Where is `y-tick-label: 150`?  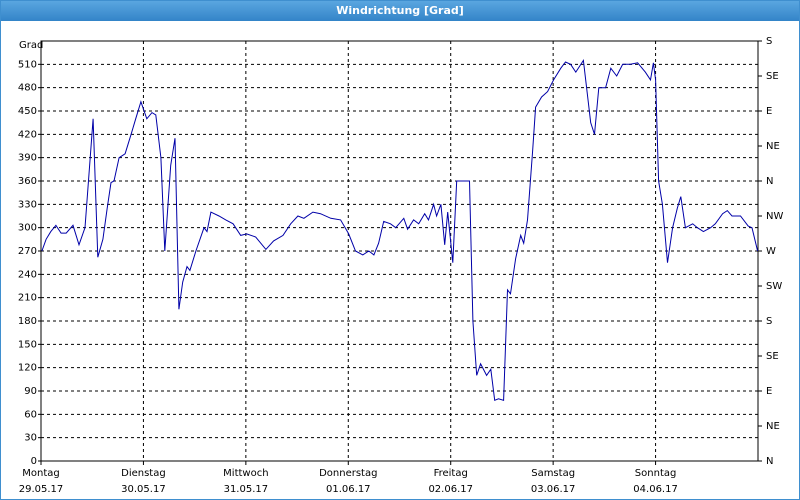 y-tick-label: 150 is located at coordinates (27, 344).